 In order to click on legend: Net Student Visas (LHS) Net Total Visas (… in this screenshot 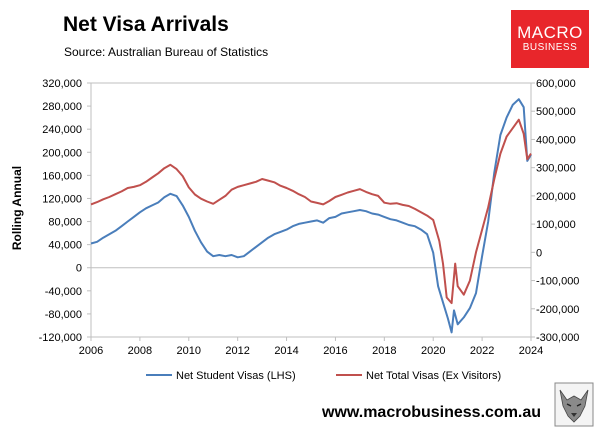, I will do `click(323, 376)`.